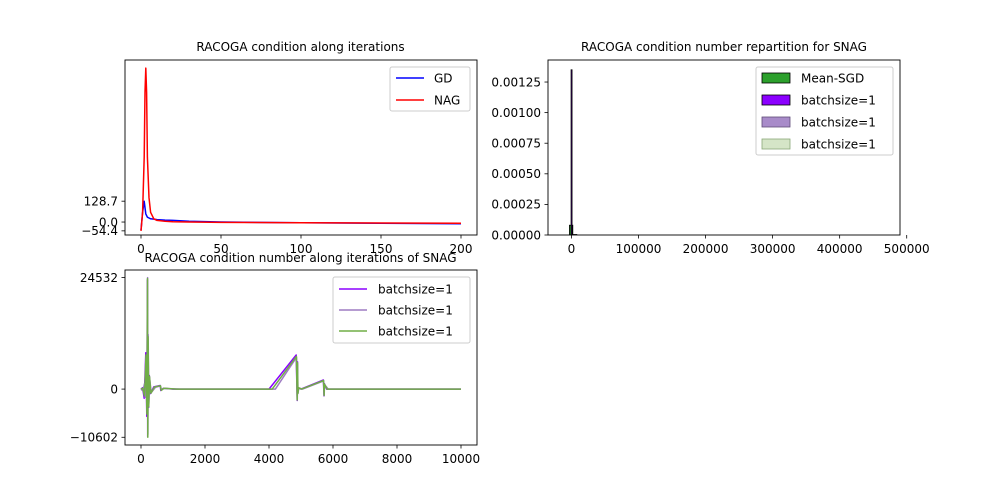  I want to click on y-tick-label: −54.4, so click(99, 231).